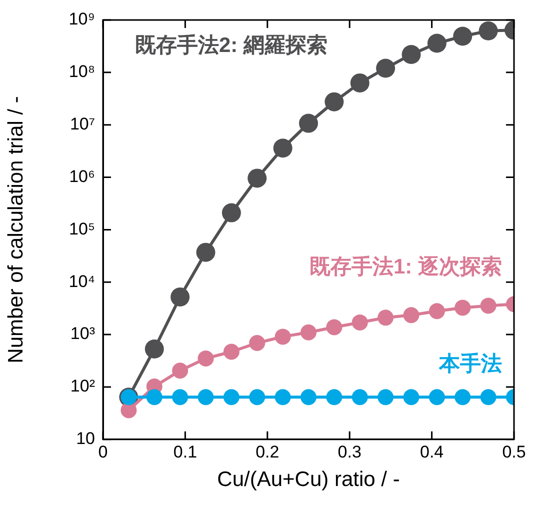 The width and height of the screenshot is (539, 505). What do you see at coordinates (81, 72) in the screenshot?
I see `y-tick-label: 10⁸` at bounding box center [81, 72].